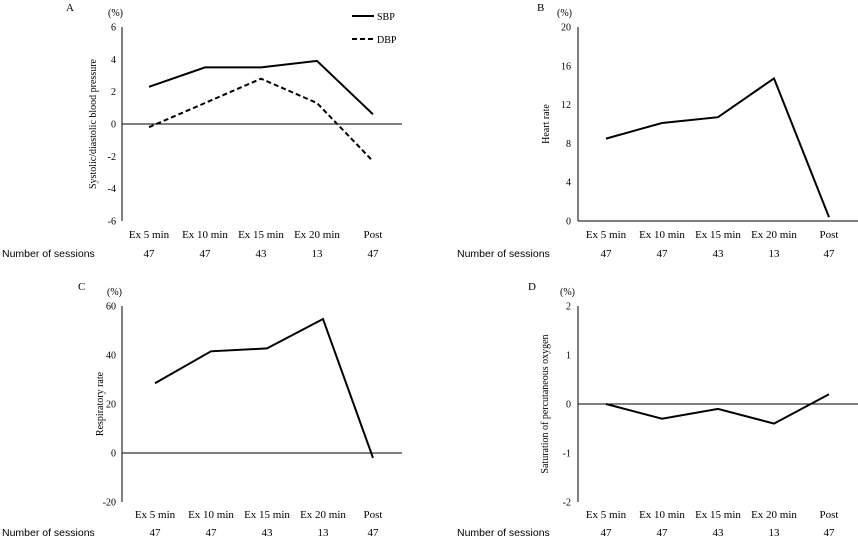 This screenshot has width=858, height=538. Describe the element at coordinates (264, 388) in the screenshot. I see `series-line-respiratory-rate` at that location.